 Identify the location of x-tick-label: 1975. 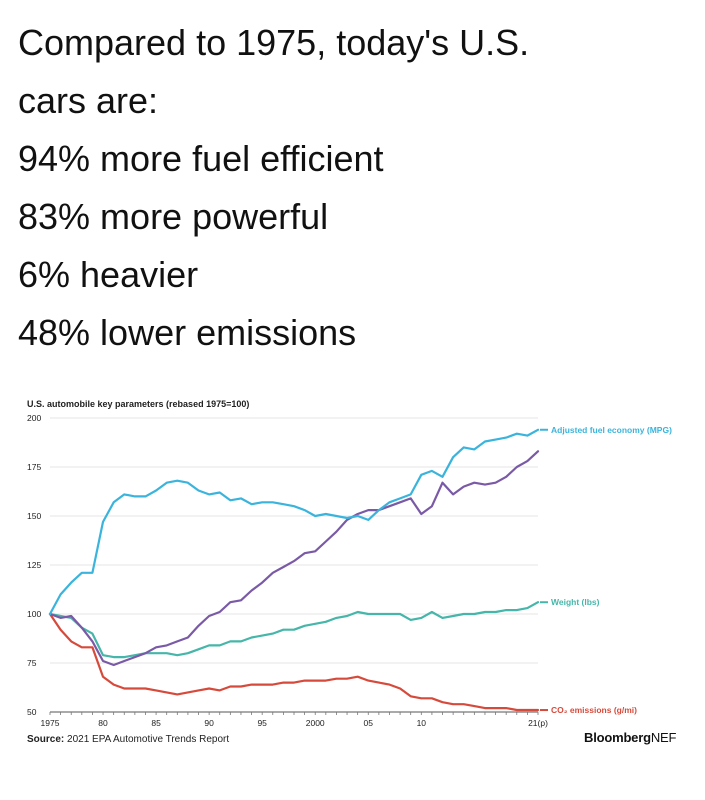
(50, 723).